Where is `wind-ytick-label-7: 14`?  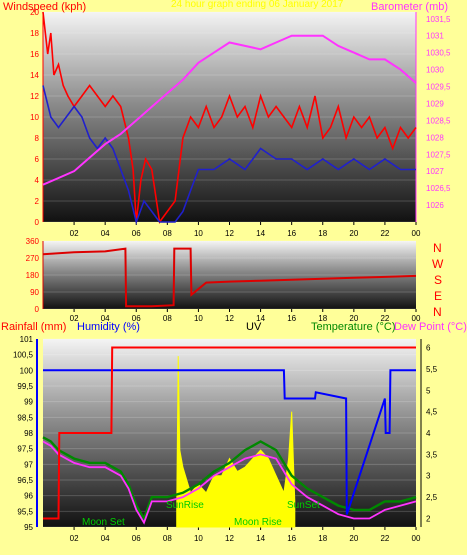 wind-ytick-label-7: 14 is located at coordinates (34, 75).